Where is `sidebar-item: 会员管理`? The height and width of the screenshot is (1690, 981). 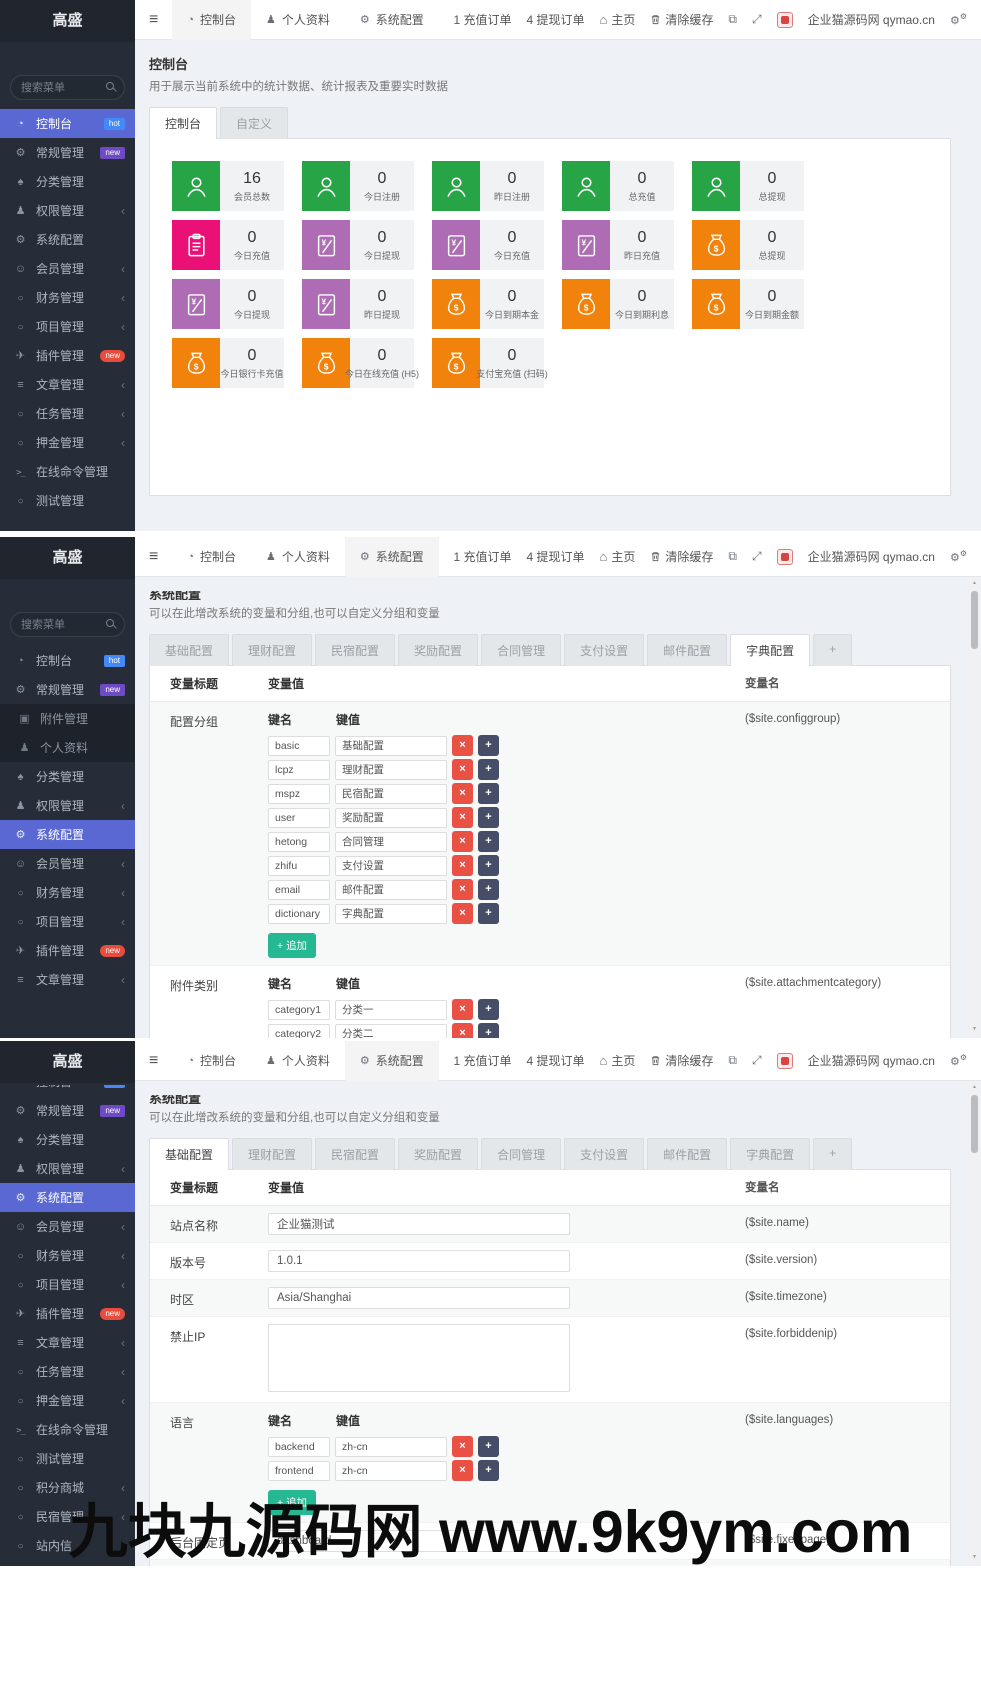 sidebar-item: 会员管理 is located at coordinates (67, 1226).